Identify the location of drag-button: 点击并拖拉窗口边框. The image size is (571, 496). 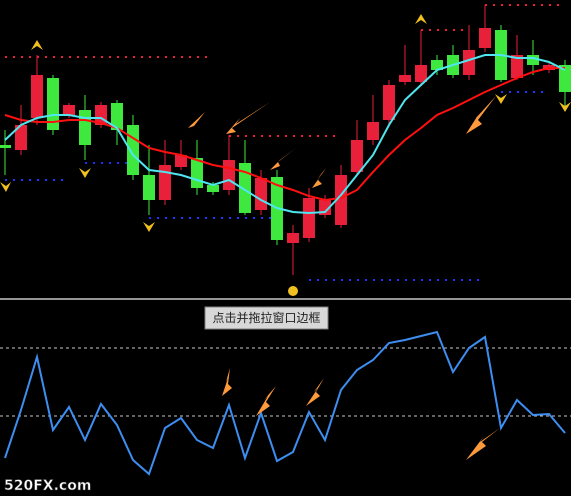
(266, 318).